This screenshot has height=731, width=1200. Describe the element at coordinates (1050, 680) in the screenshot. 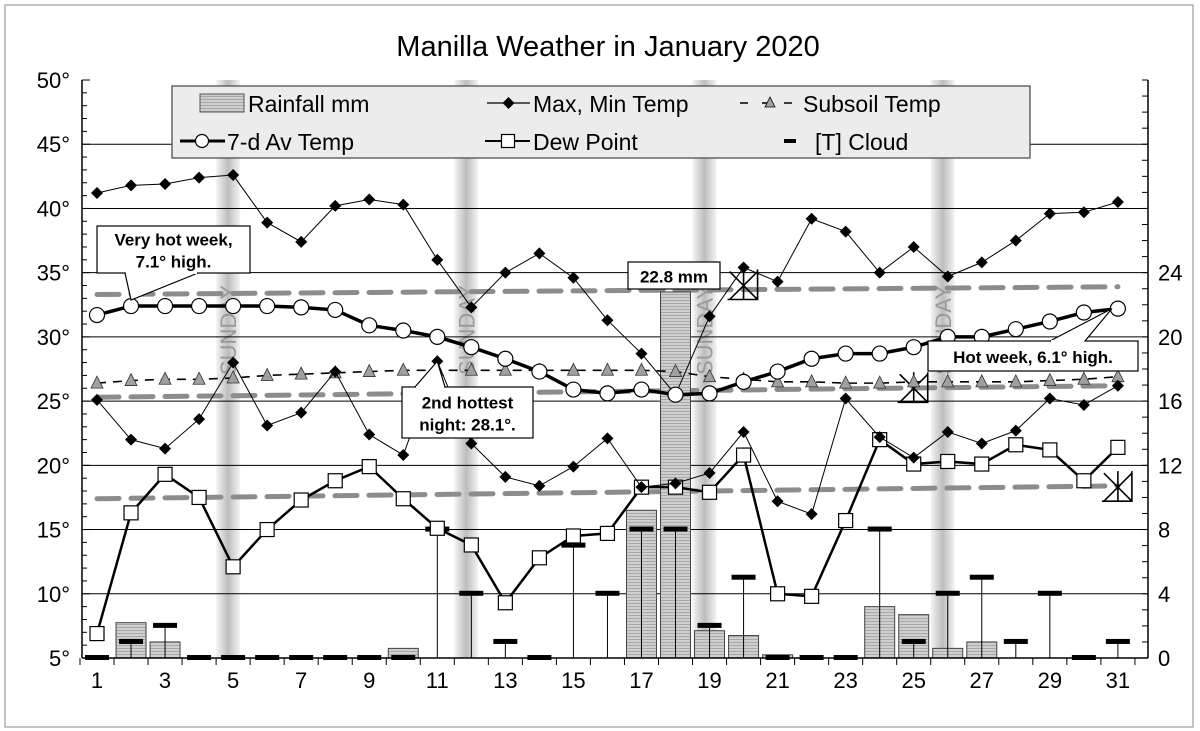

I see `x-tick-label: 29` at that location.